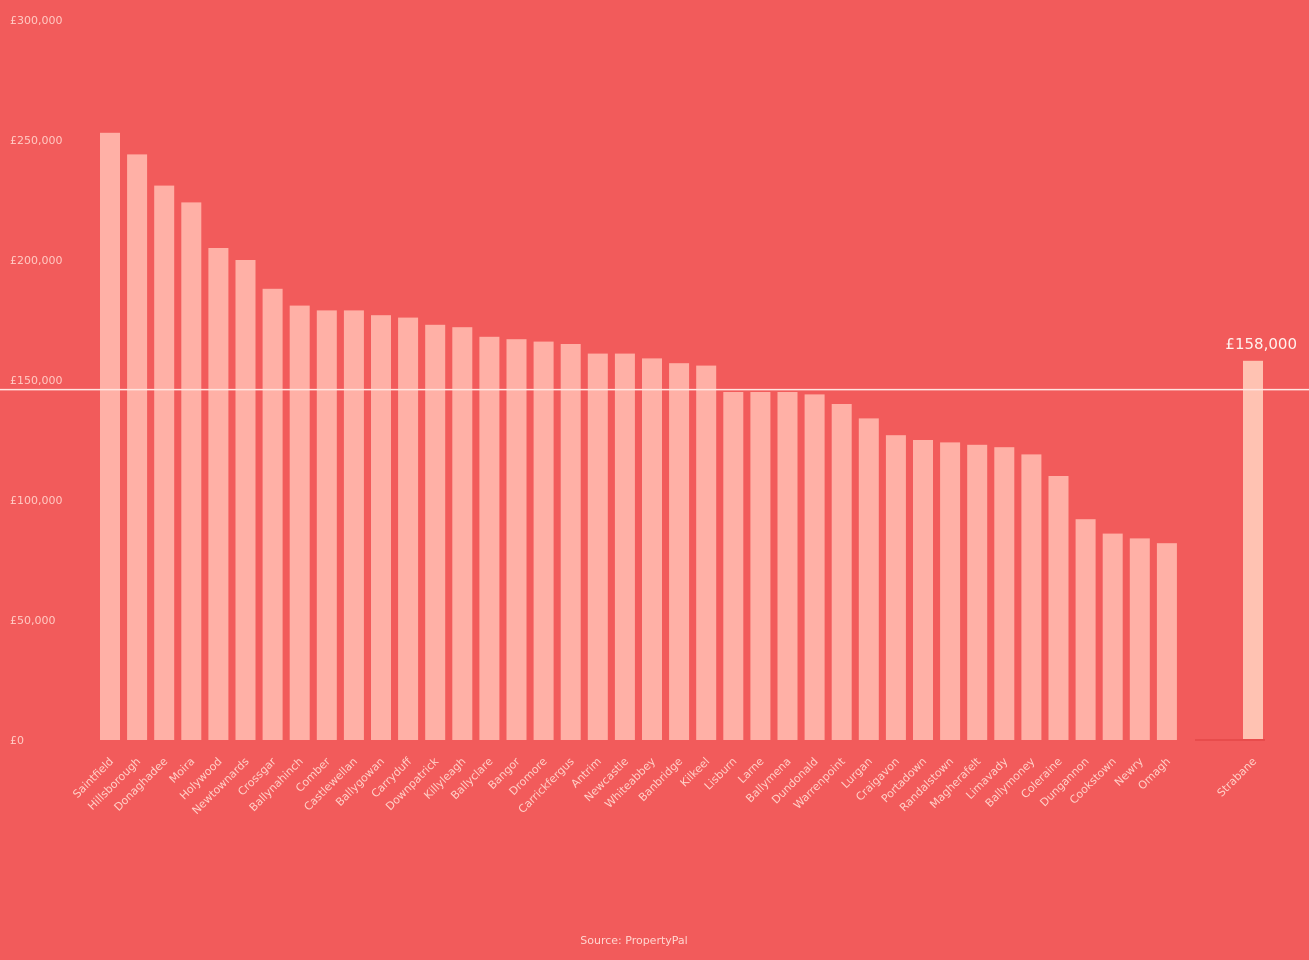 Image resolution: width=1309 pixels, height=960 pixels. What do you see at coordinates (36, 140) in the screenshot?
I see `y-tick-label: £250,000` at bounding box center [36, 140].